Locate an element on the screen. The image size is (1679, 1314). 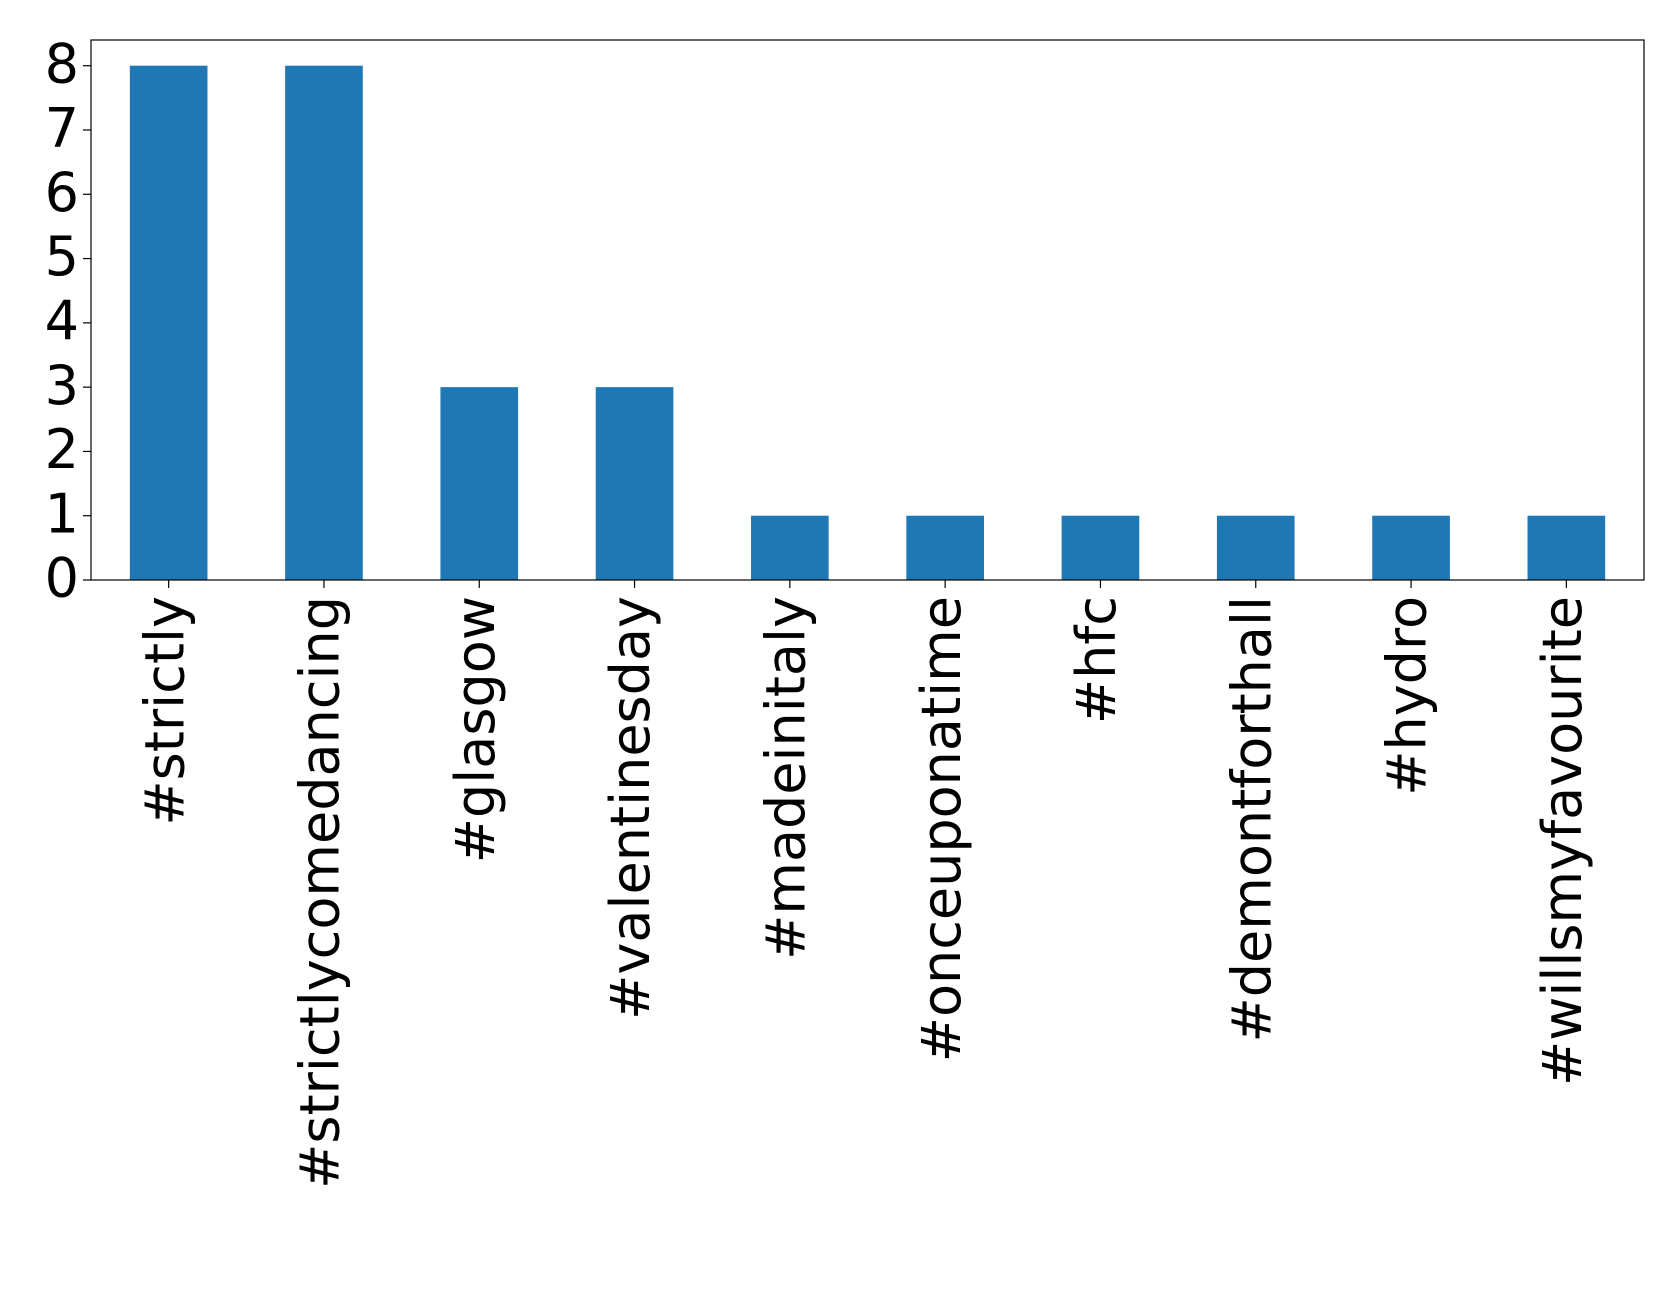
y-tick-label: 4 is located at coordinates (62, 320).